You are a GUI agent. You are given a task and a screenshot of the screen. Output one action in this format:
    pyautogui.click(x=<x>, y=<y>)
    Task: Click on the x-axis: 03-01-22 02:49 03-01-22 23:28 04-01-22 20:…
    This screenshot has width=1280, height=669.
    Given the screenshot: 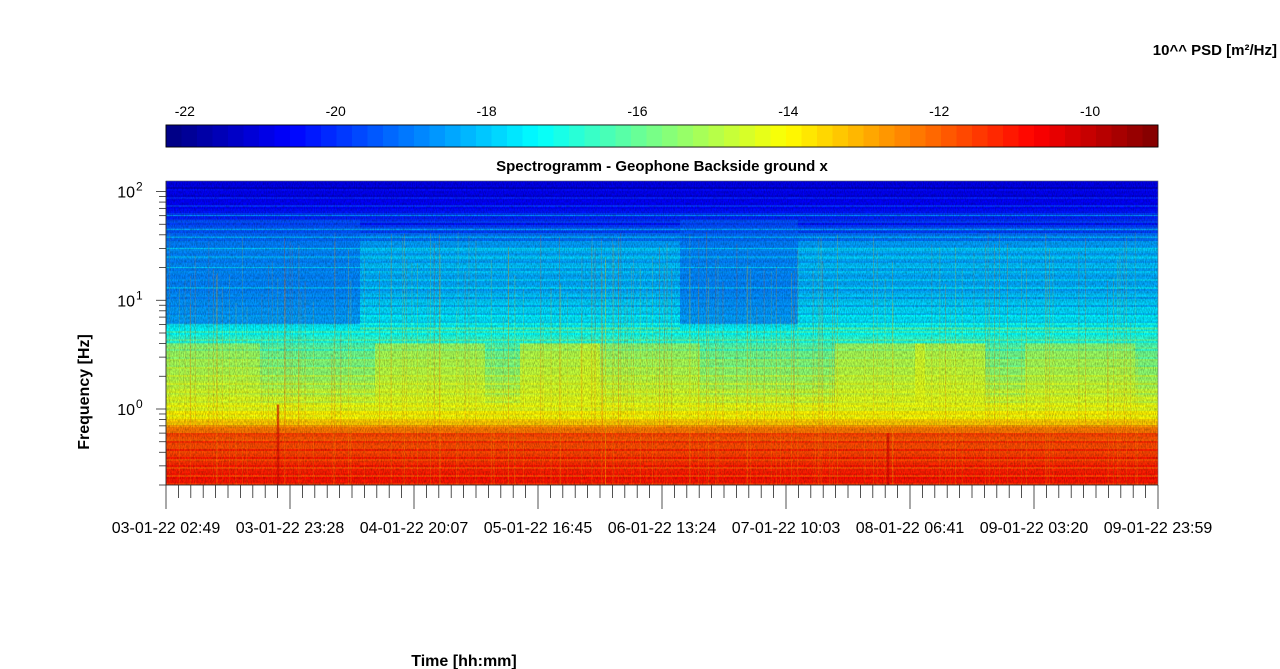 What is the action you would take?
    pyautogui.click(x=662, y=510)
    